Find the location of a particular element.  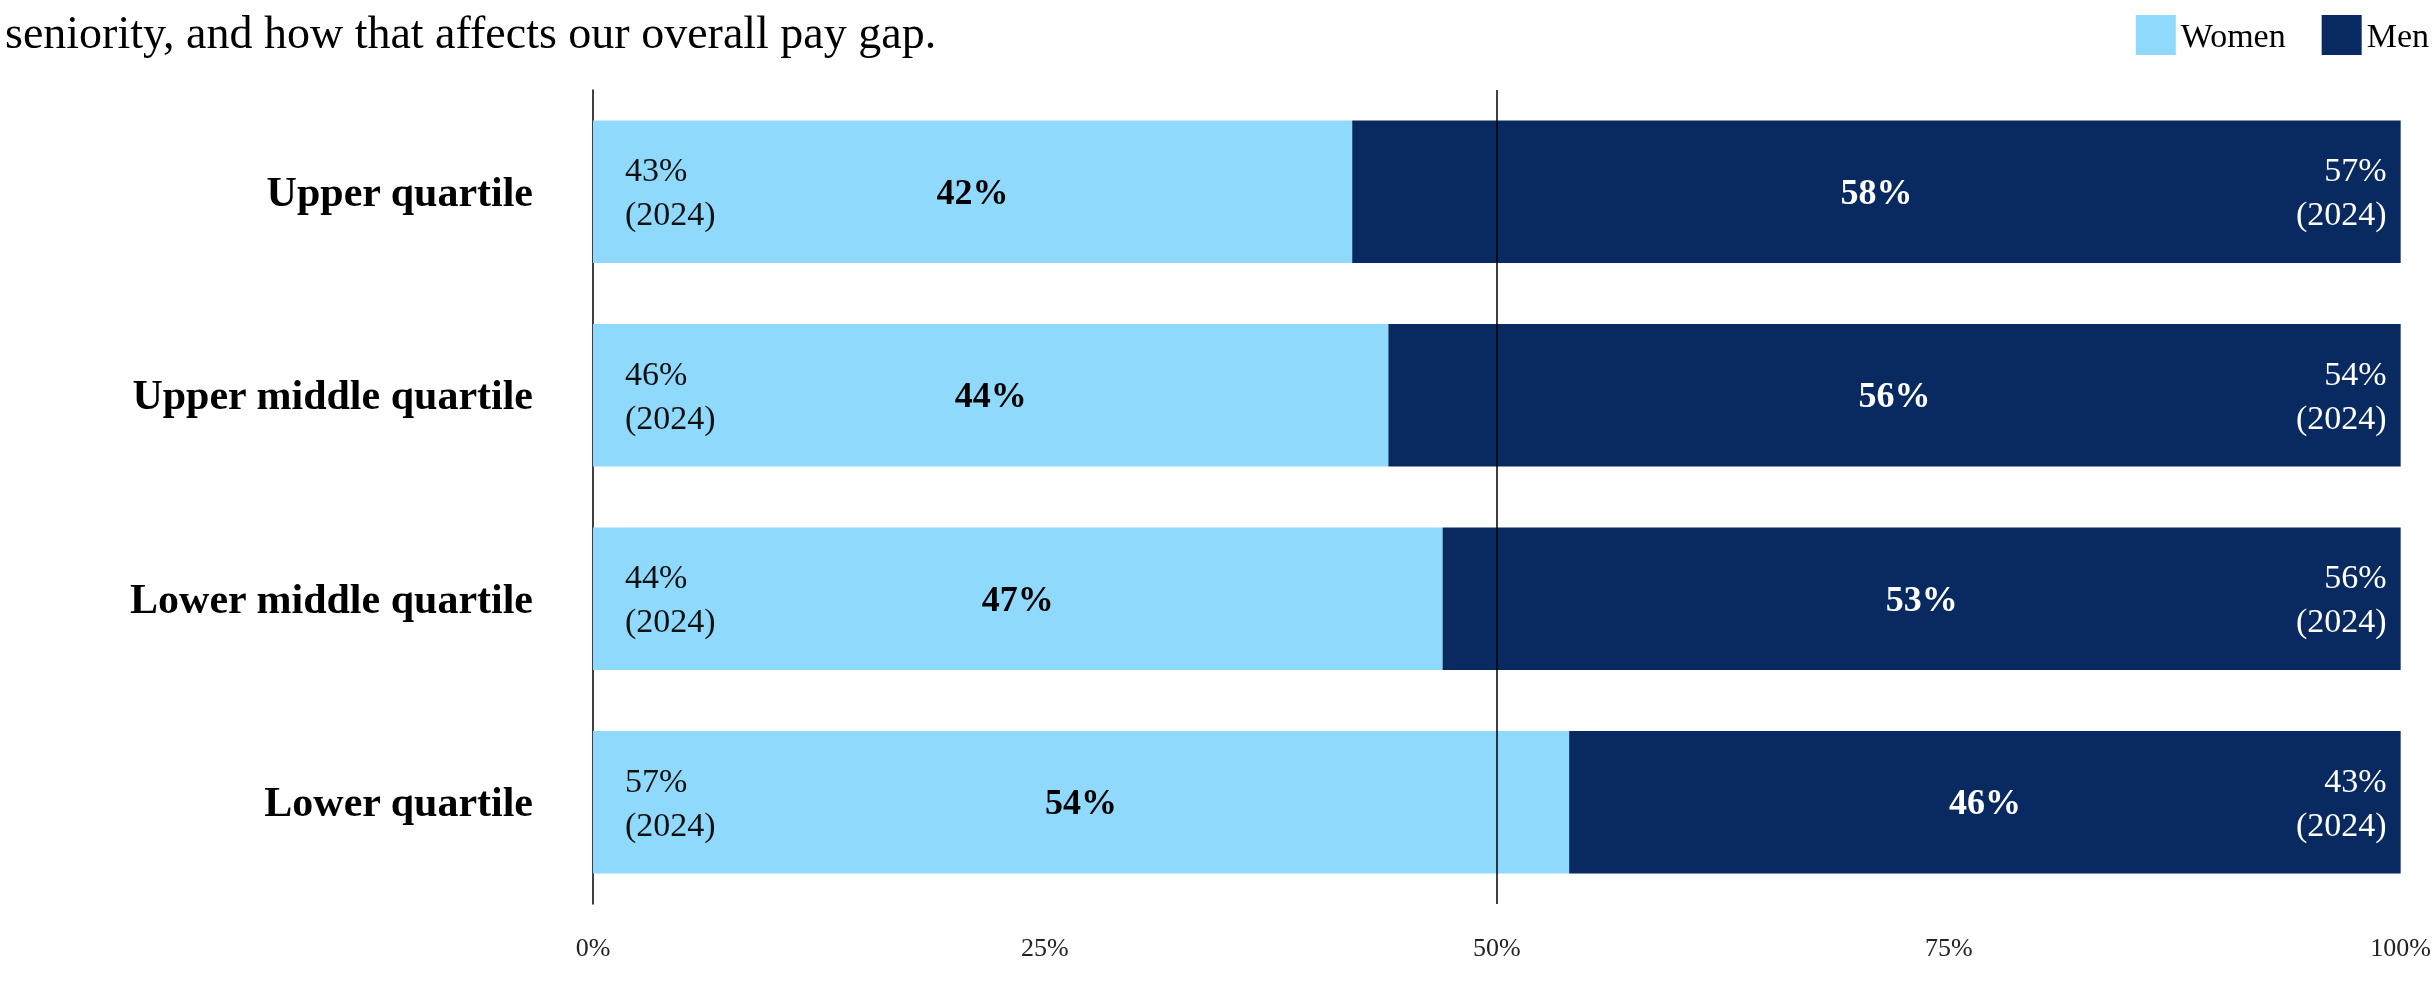

annotation: 54% (2024) is located at coordinates (2341, 395).